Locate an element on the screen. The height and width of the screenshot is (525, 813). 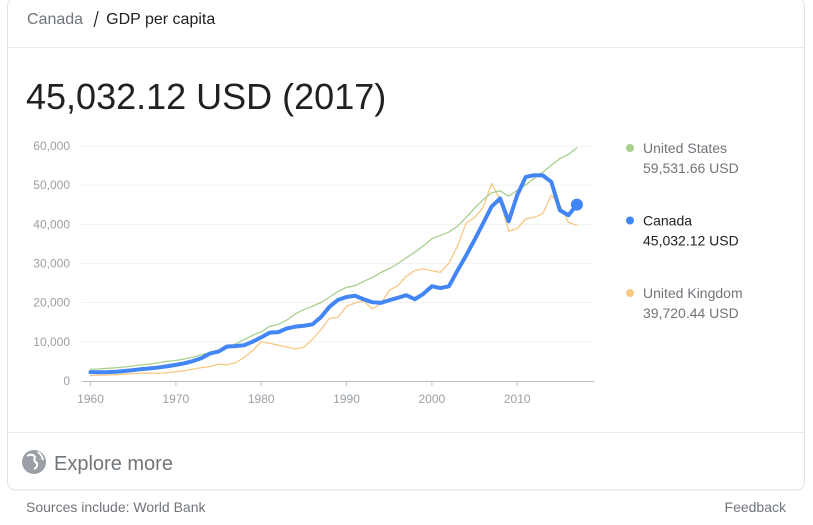
legend-name: United Kingdom is located at coordinates (693, 293).